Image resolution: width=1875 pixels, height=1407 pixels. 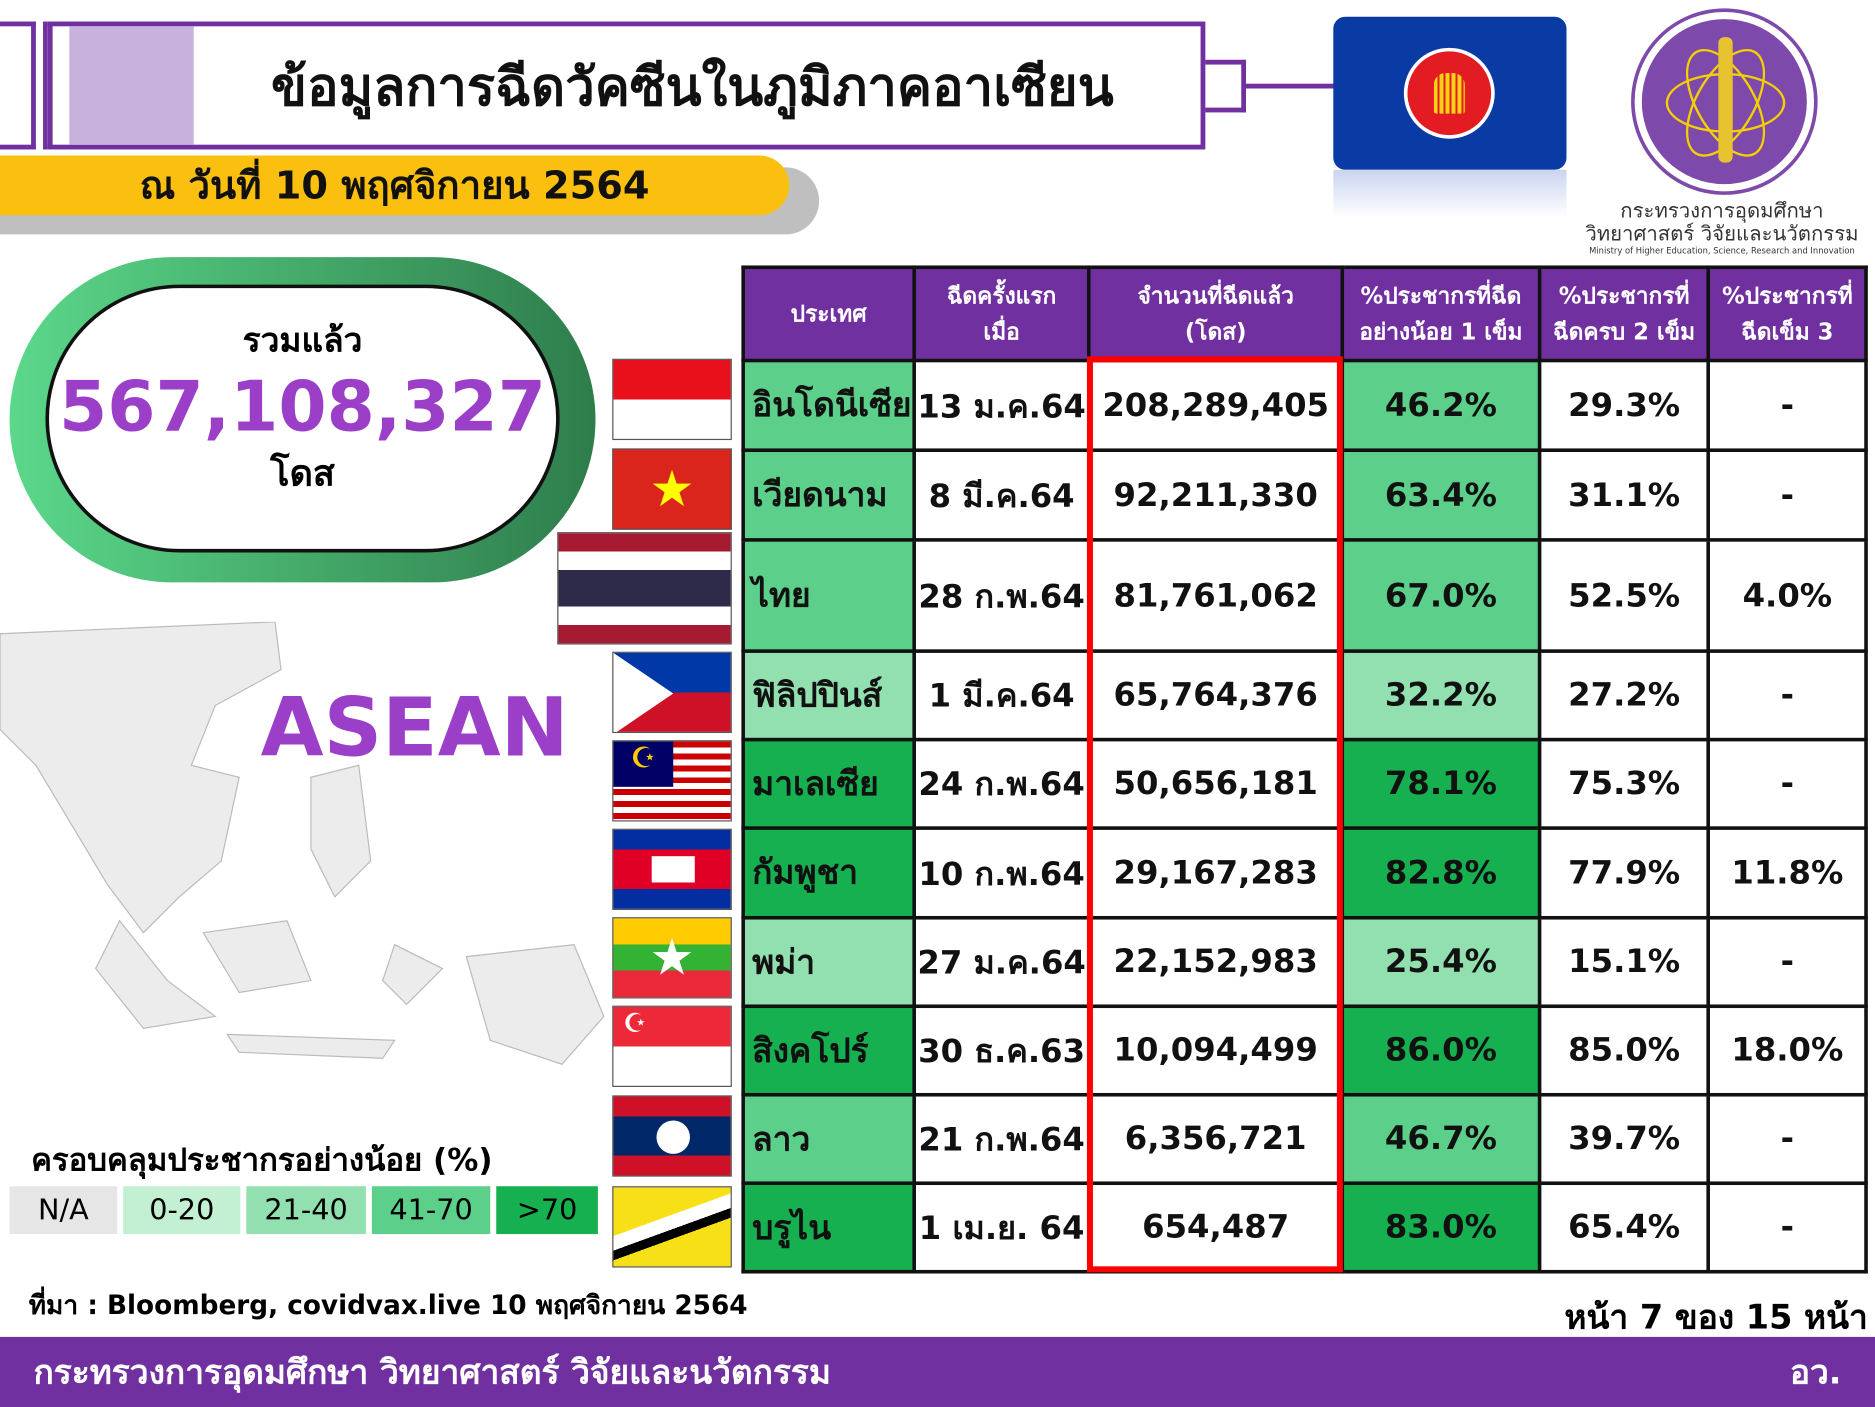 What do you see at coordinates (1624, 1139) in the screenshot?
I see `cell-p2: 39.7%` at bounding box center [1624, 1139].